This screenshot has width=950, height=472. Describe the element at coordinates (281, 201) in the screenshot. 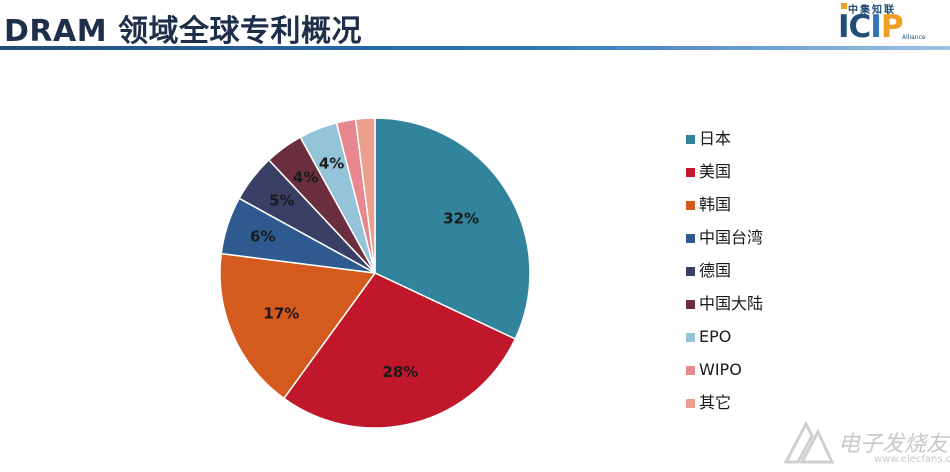

I see `pie-data-label-4: 5%` at that location.